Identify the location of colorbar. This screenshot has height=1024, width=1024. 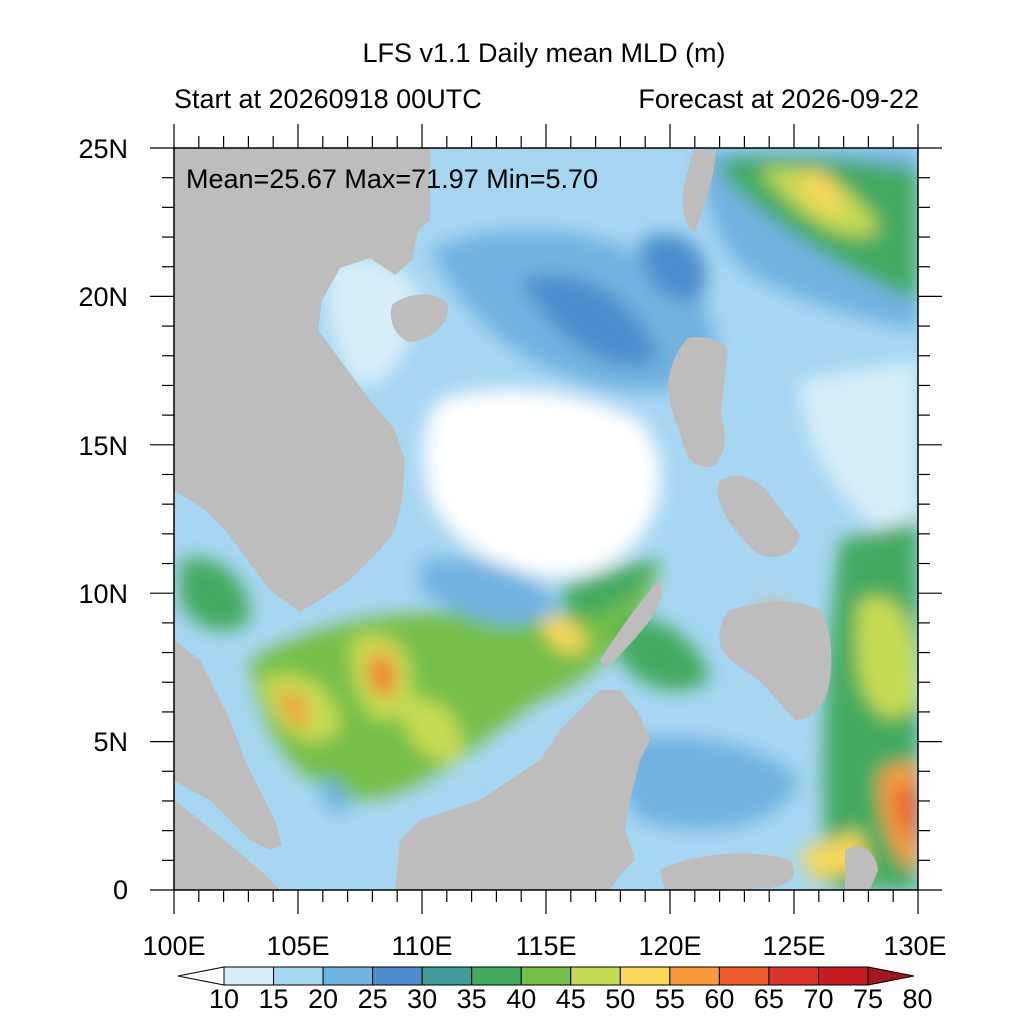
(546, 976).